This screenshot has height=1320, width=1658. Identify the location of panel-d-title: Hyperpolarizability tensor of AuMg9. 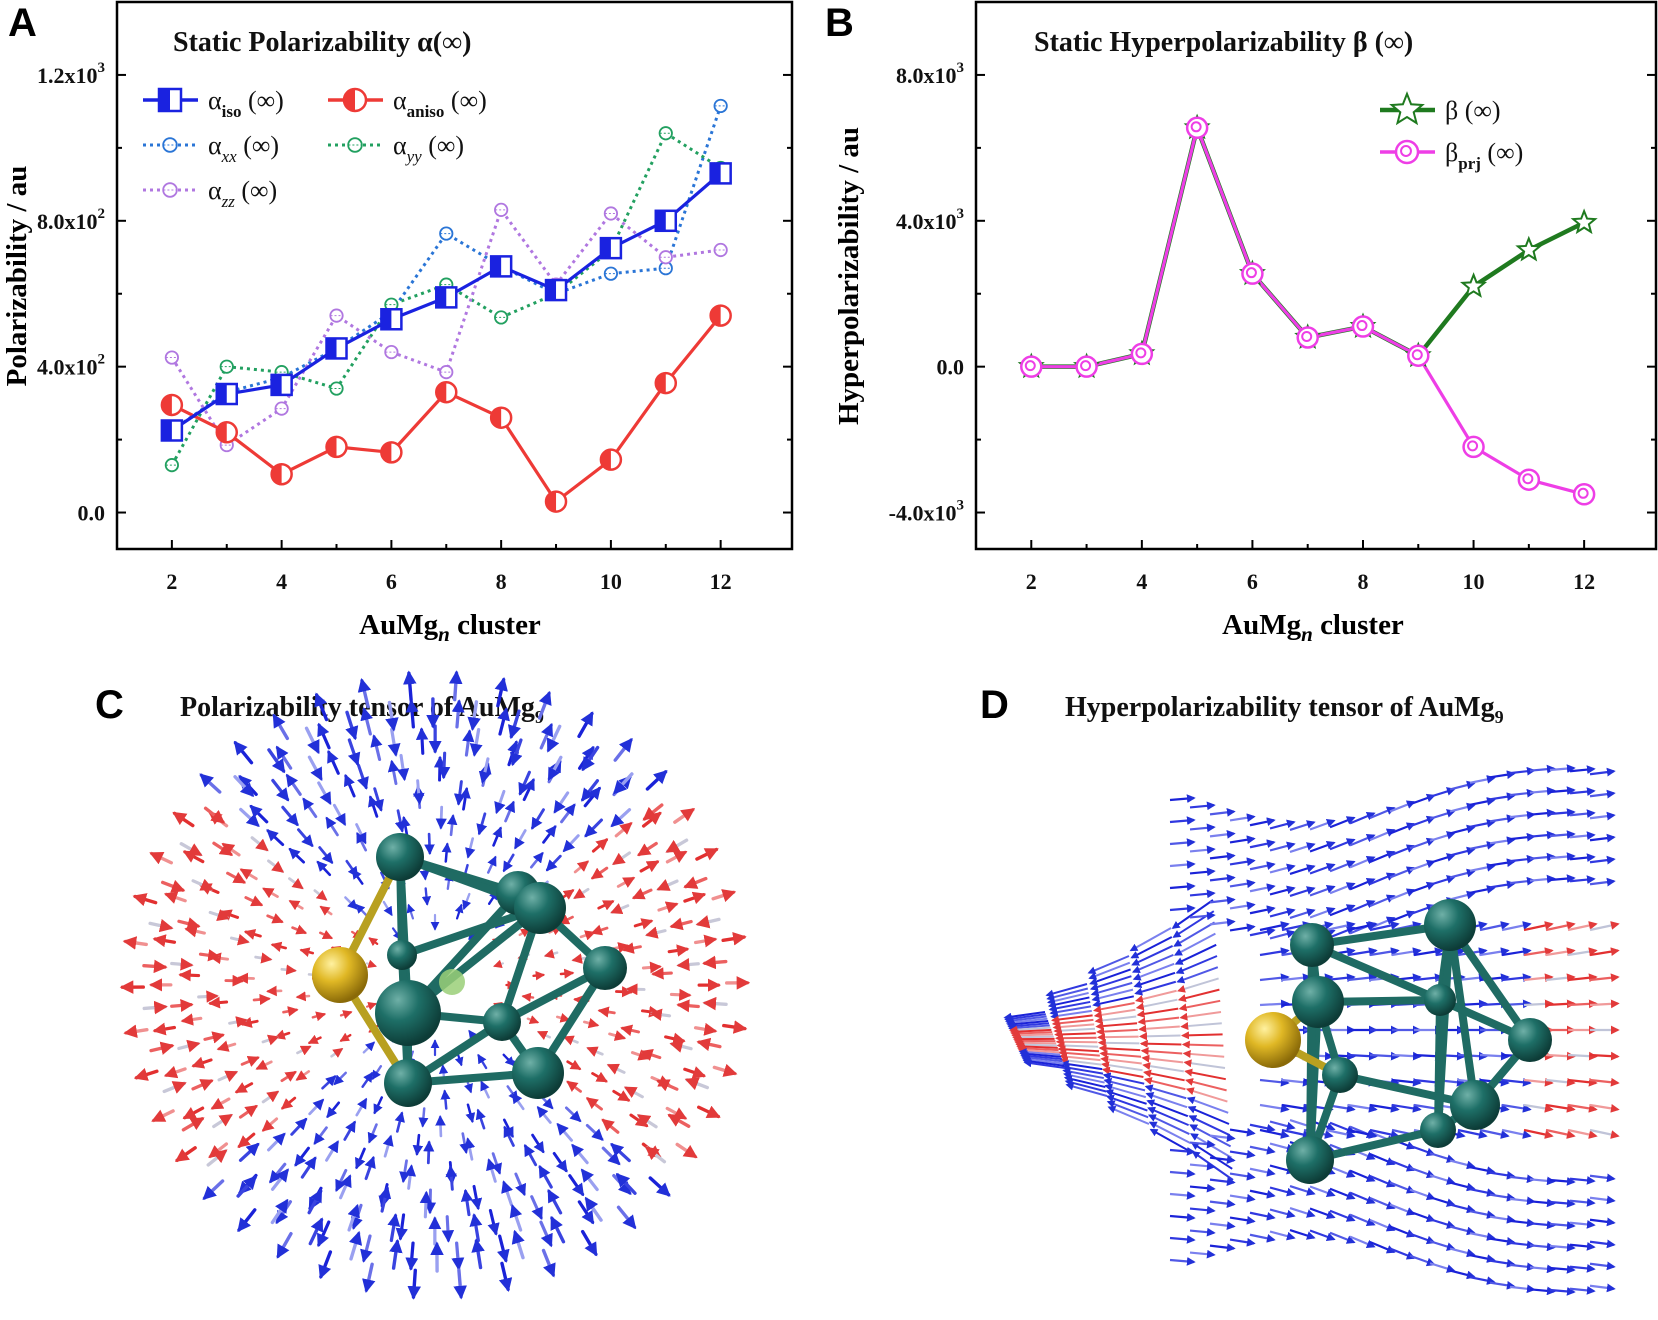
(1284, 709).